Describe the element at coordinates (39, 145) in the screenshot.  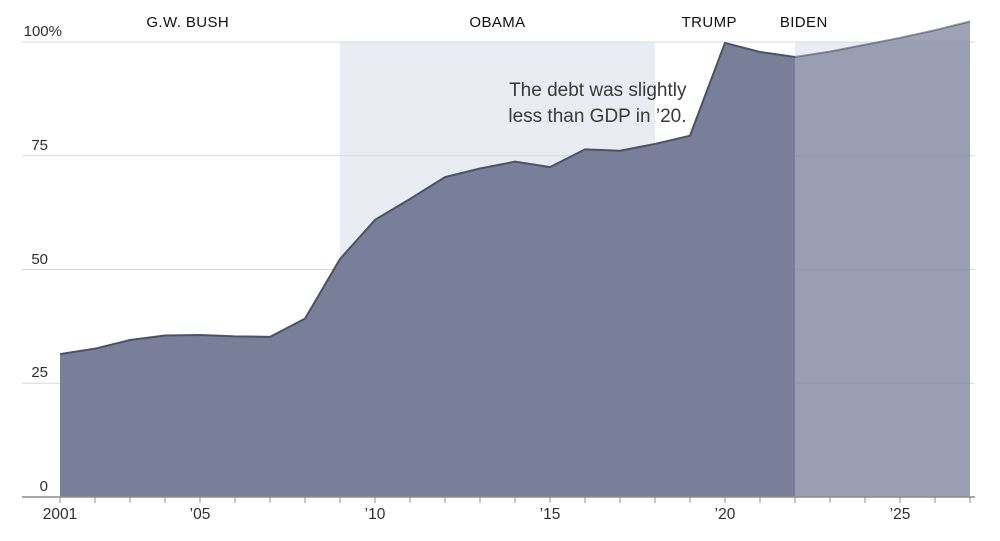
I see `y-tick-label: 75` at that location.